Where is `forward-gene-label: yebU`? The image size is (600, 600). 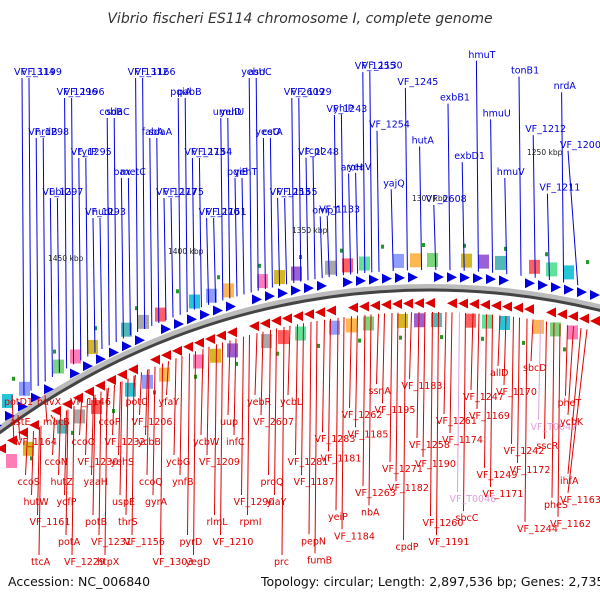 forward-gene-label: yebU is located at coordinates (253, 72).